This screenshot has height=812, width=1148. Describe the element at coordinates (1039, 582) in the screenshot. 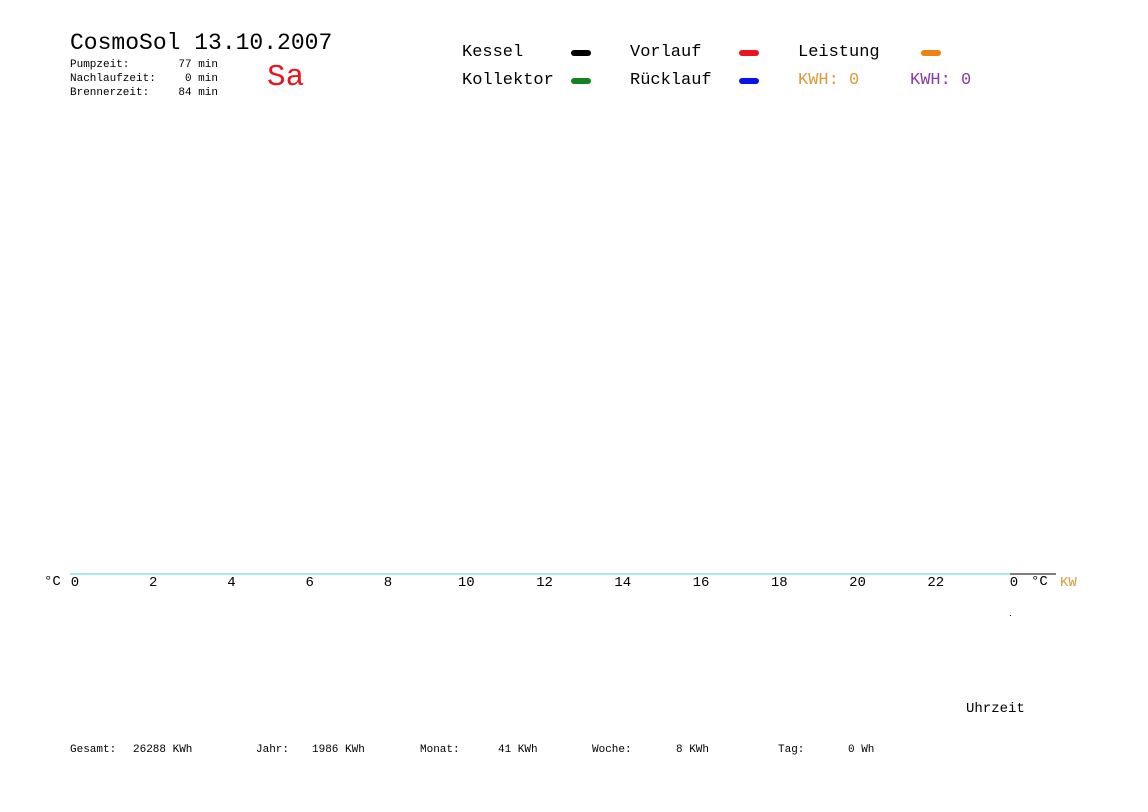

I see `right-axis-unit: °C` at that location.